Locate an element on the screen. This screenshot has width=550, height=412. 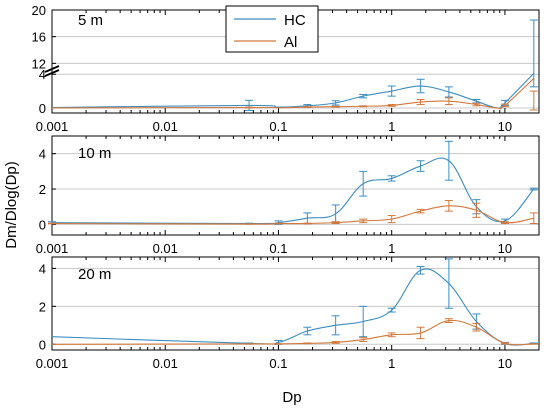
y-tick-label: 16 is located at coordinates (39, 37).